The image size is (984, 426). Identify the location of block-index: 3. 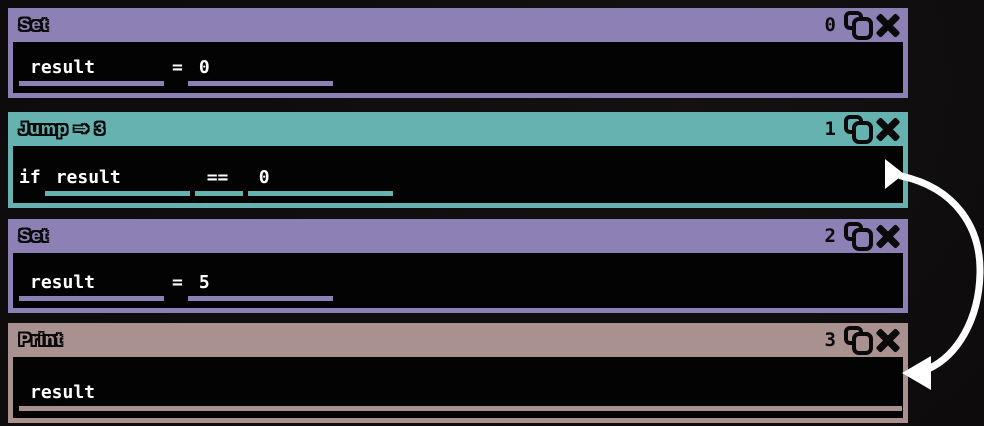
(830, 340).